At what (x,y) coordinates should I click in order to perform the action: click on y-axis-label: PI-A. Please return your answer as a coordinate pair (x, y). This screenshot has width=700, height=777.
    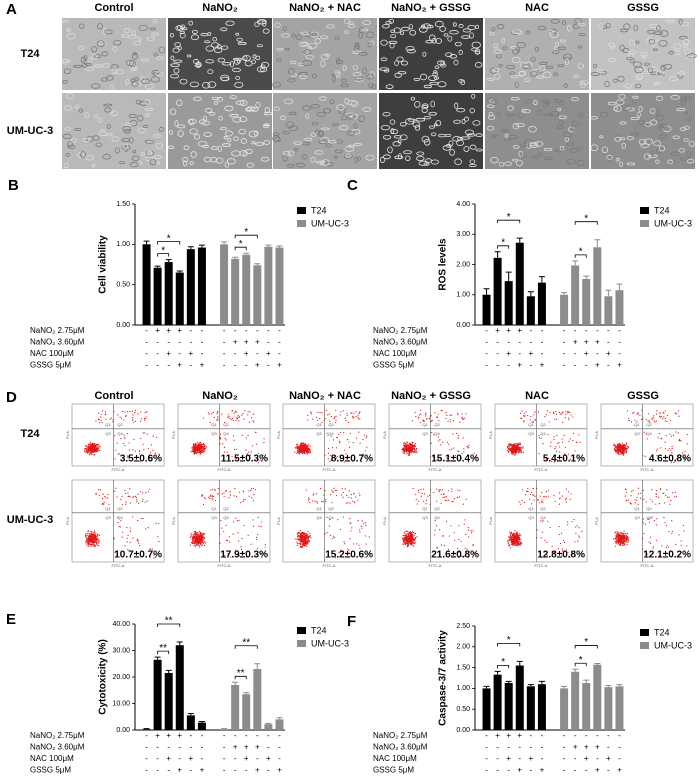
    Looking at the image, I should click on (384, 435).